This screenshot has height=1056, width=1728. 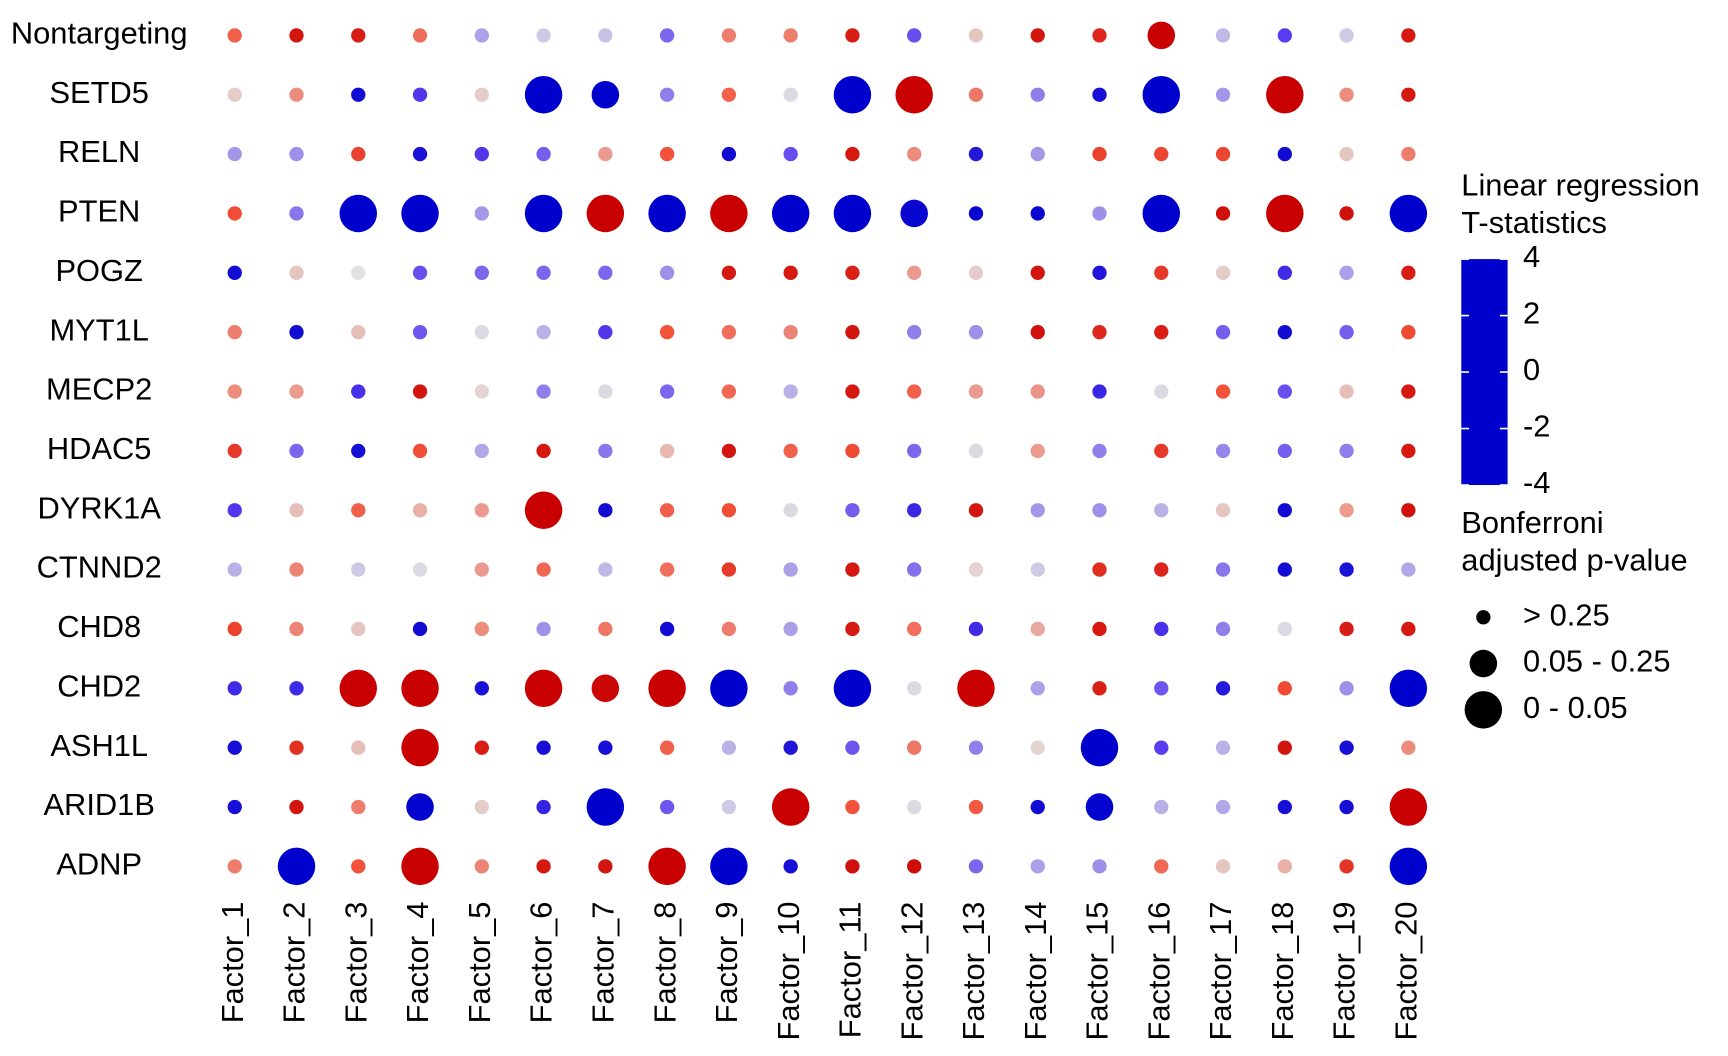 I want to click on colorbar-tick-label: 4, so click(x=1531, y=256).